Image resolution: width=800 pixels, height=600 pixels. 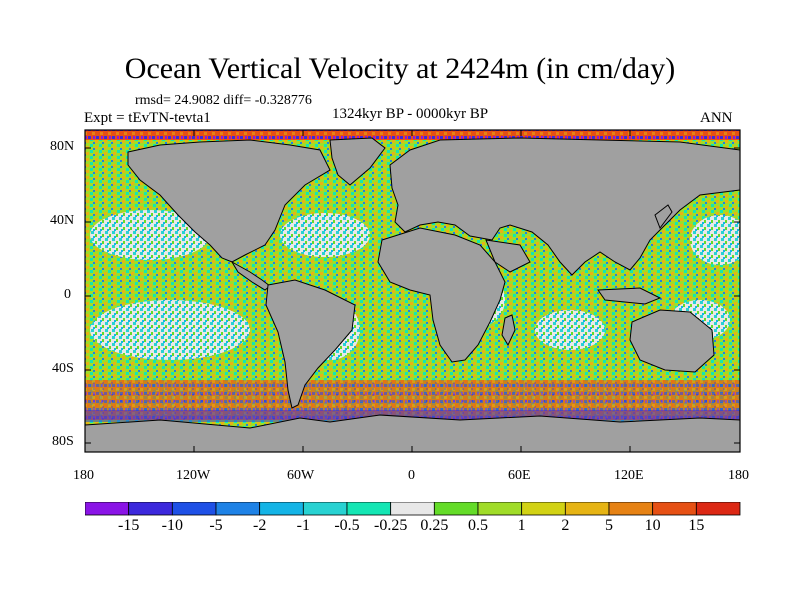 I want to click on antarctica, so click(x=412, y=433).